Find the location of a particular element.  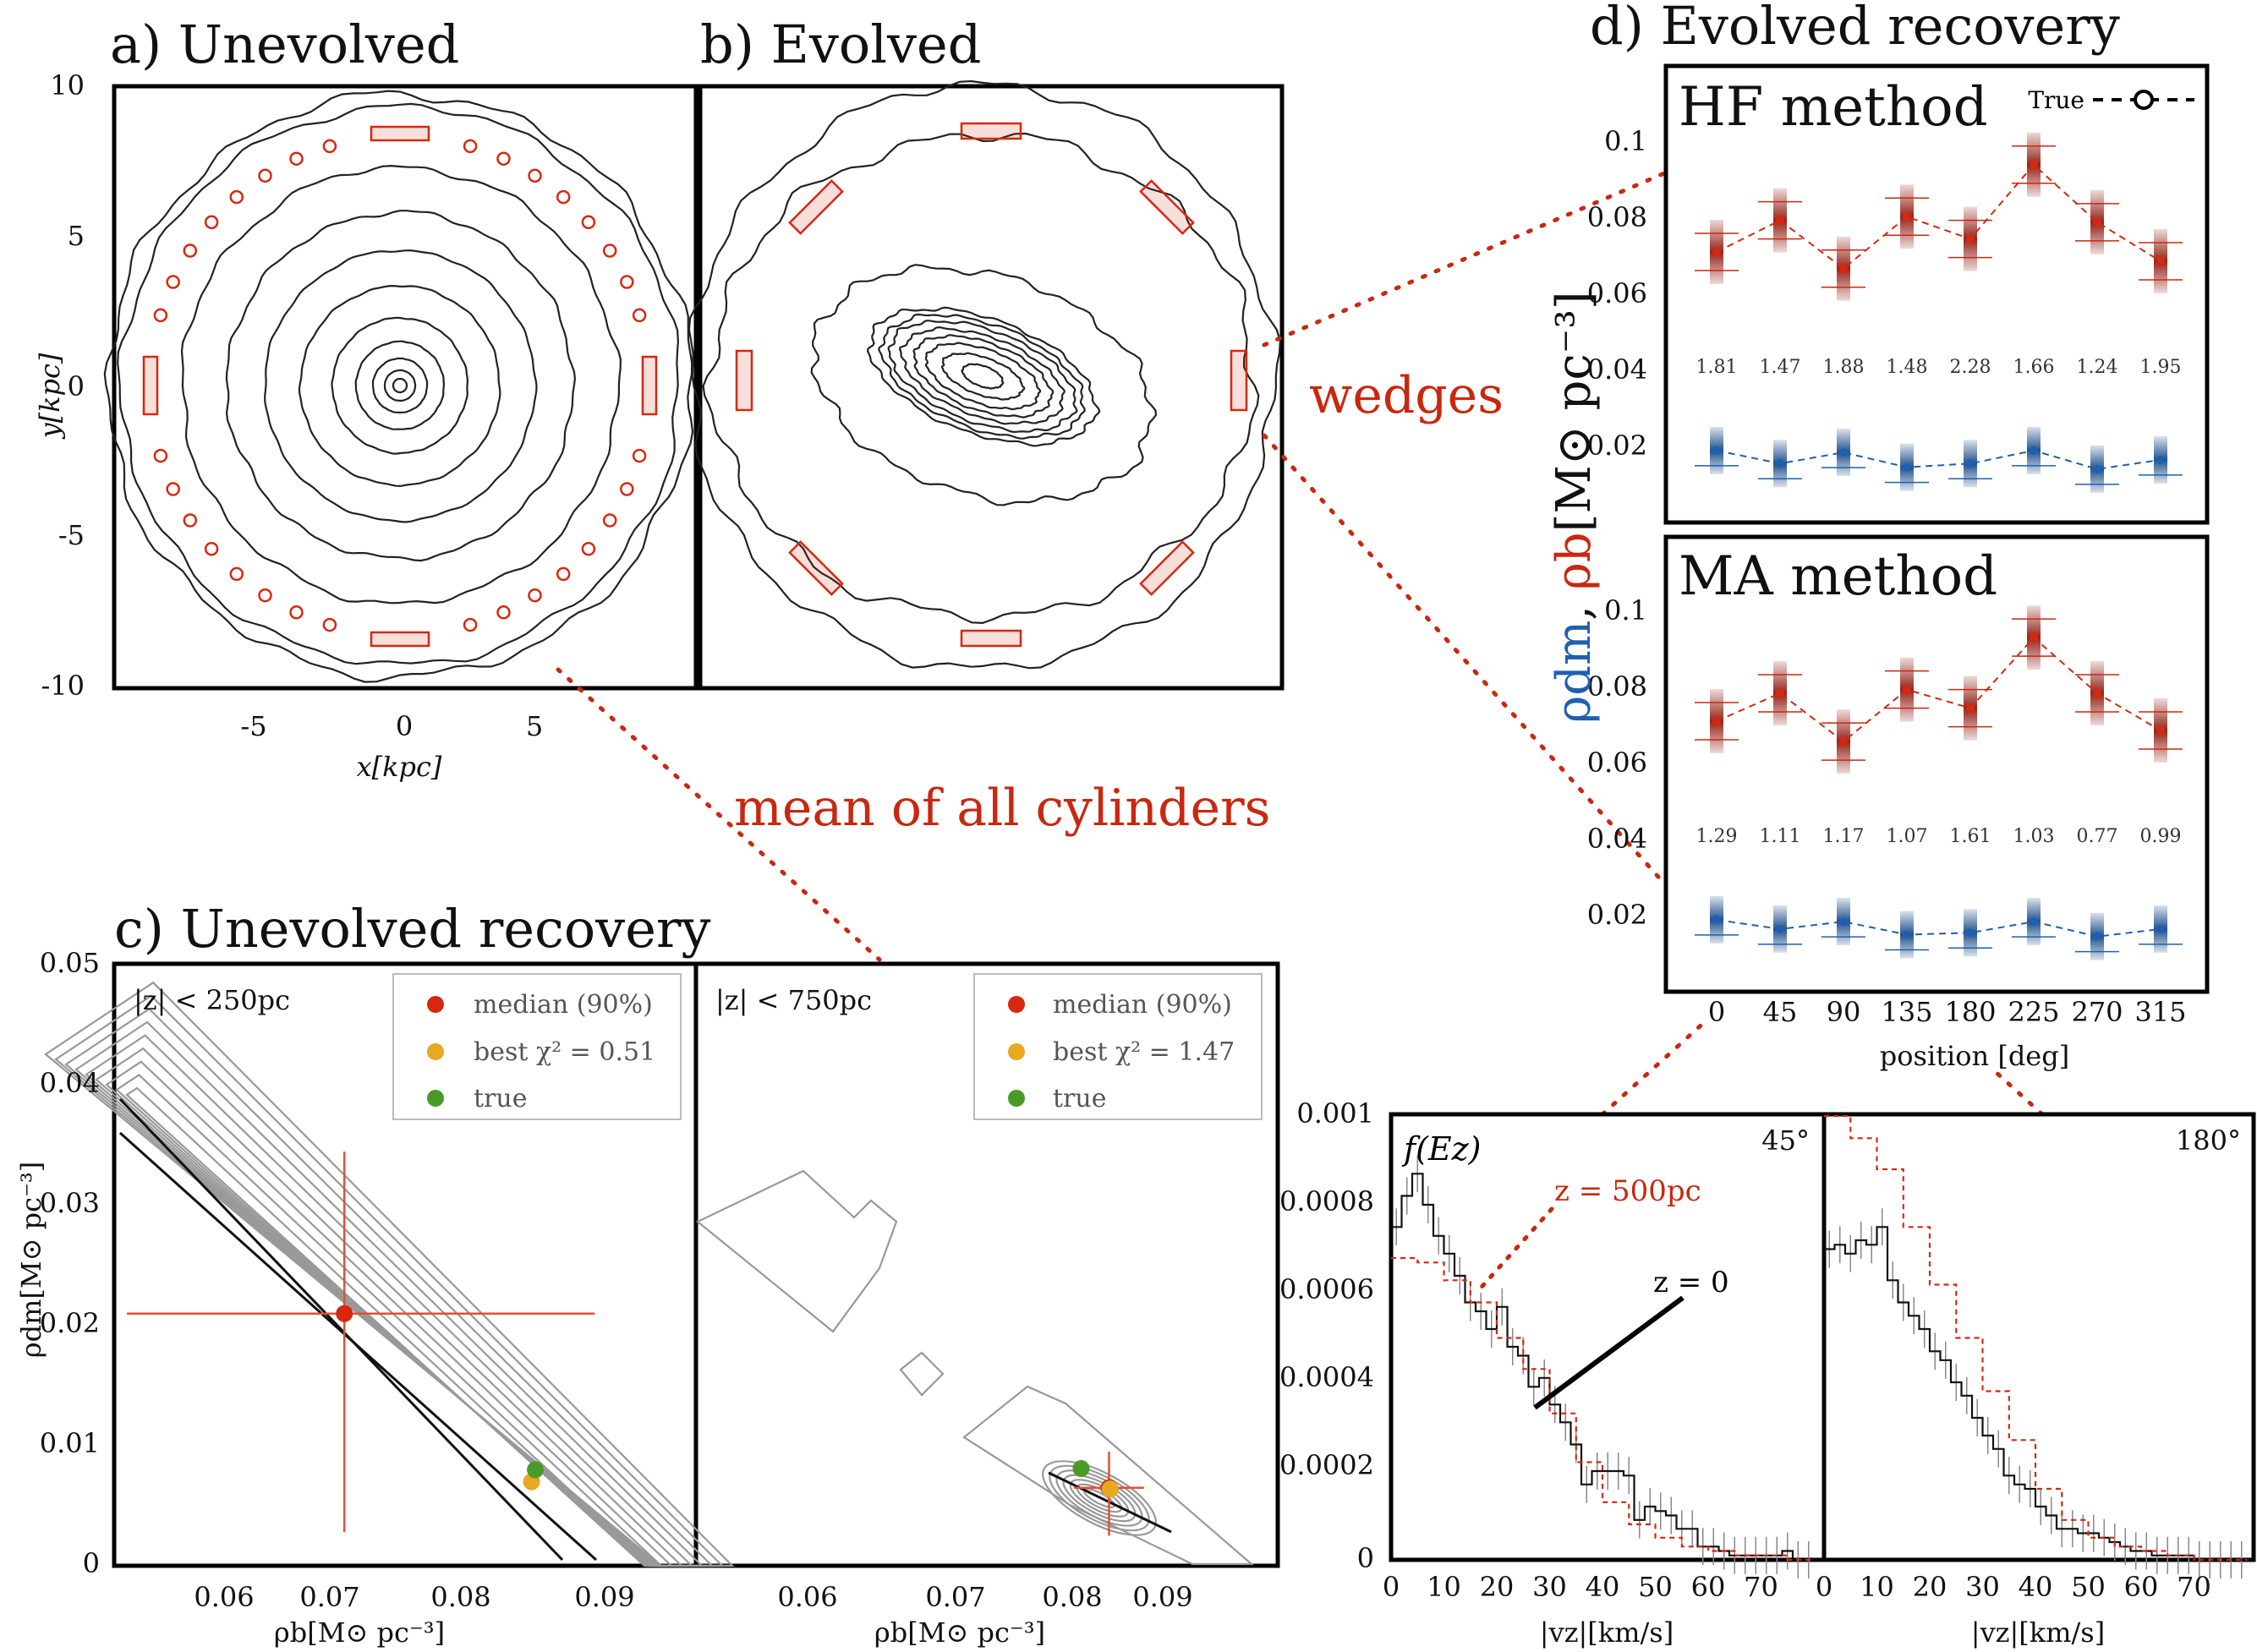

ma-ytick-0.02: 0.02 is located at coordinates (1617, 915).